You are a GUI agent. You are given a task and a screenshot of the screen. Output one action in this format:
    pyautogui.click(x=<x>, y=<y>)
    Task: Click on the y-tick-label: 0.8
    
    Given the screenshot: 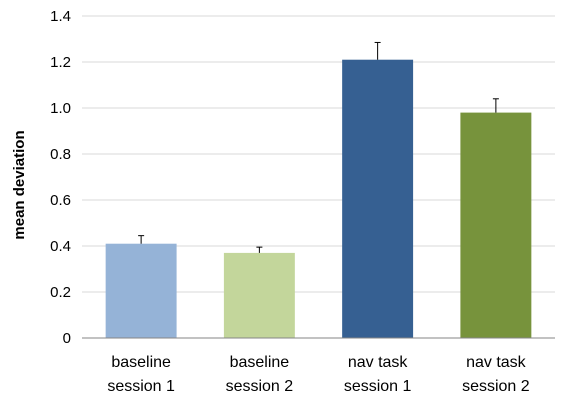 What is the action you would take?
    pyautogui.click(x=60, y=154)
    